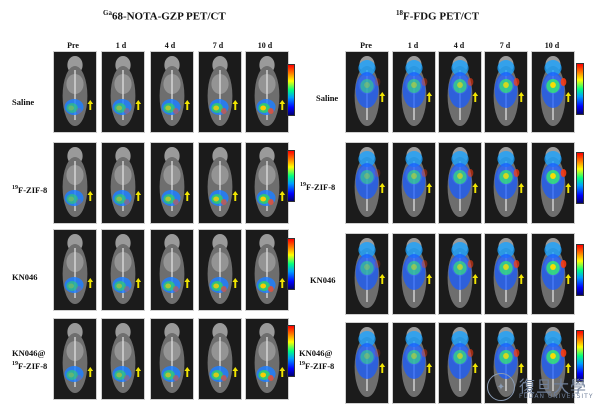 The width and height of the screenshot is (599, 404). Describe the element at coordinates (367, 92) in the screenshot. I see `right-pet-image-r1-c1` at that location.